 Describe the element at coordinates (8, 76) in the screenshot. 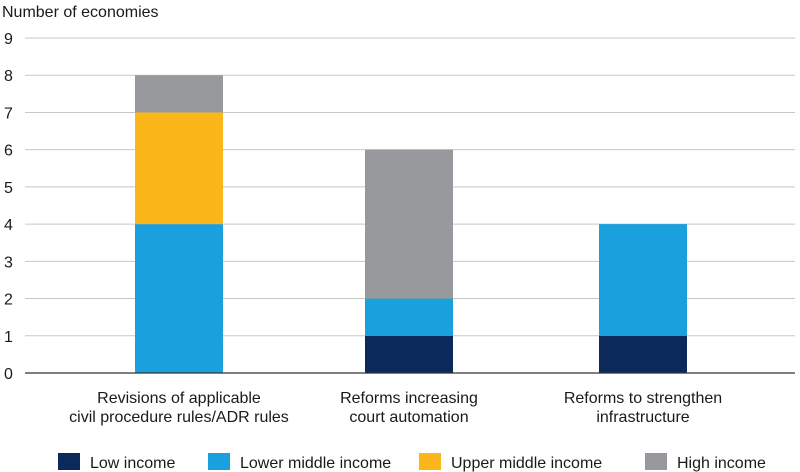

I see `y-tick-label: 8` at that location.